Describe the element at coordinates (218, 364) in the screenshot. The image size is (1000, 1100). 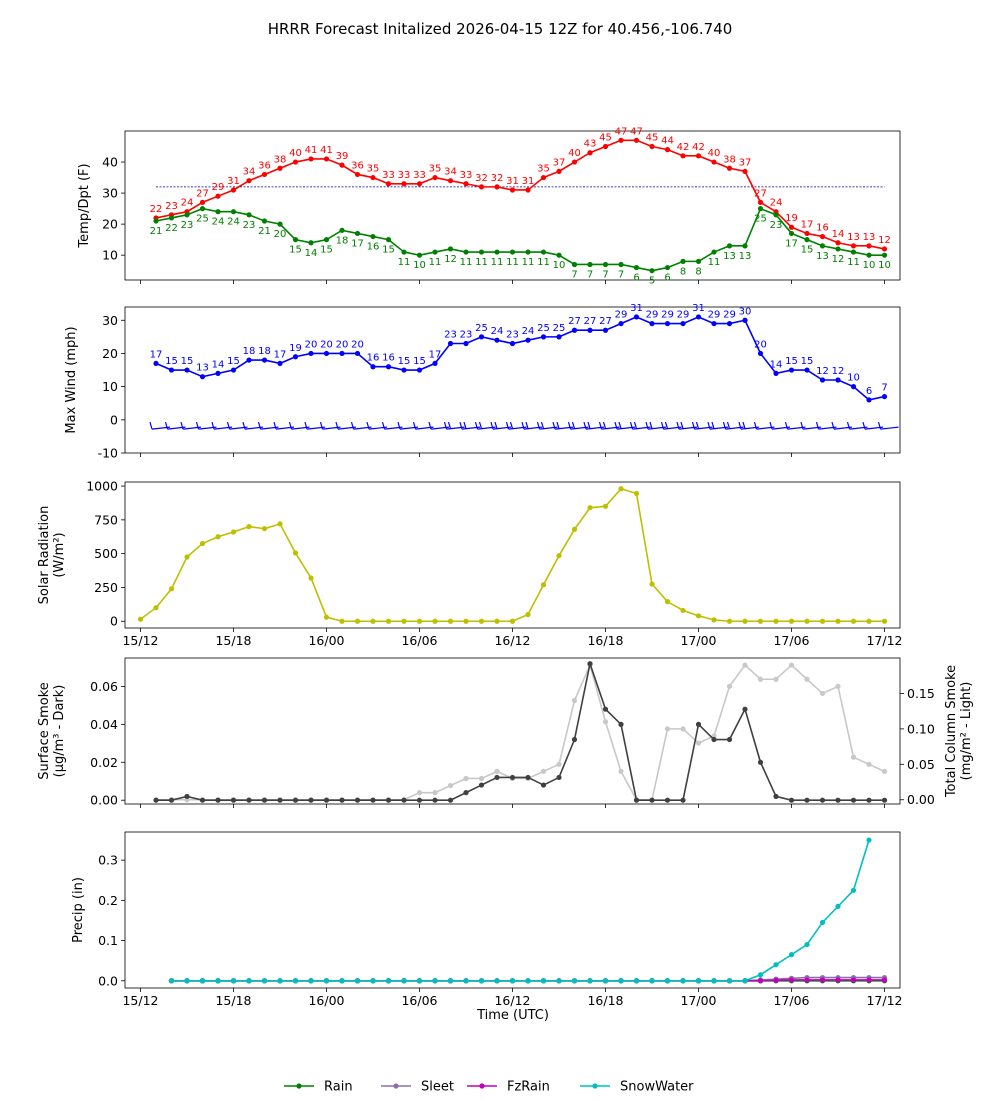
I see `max-wind-data-label: 14` at that location.